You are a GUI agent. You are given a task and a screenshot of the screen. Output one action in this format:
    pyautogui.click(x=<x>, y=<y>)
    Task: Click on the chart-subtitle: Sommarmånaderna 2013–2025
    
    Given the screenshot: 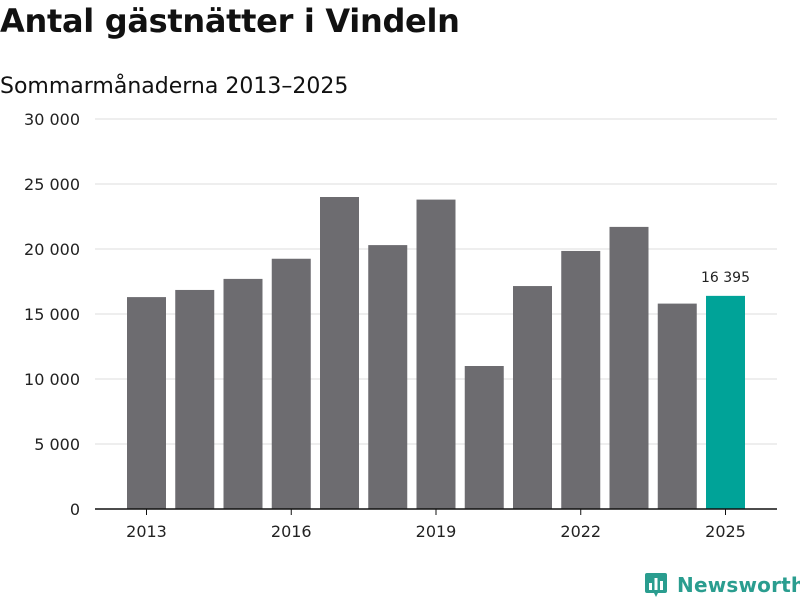 What is the action you would take?
    pyautogui.click(x=174, y=86)
    